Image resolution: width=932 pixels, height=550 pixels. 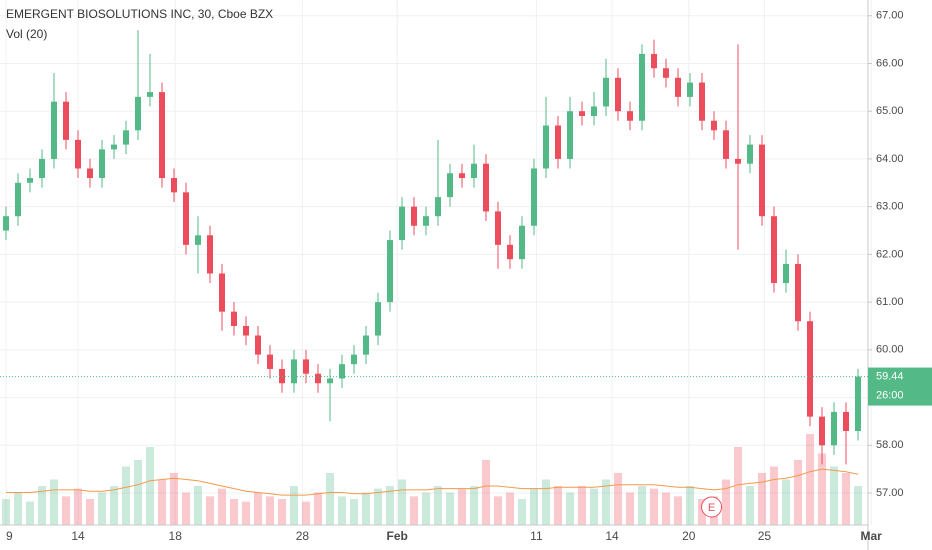 What do you see at coordinates (536, 536) in the screenshot?
I see `x-tick-label: 11` at bounding box center [536, 536].